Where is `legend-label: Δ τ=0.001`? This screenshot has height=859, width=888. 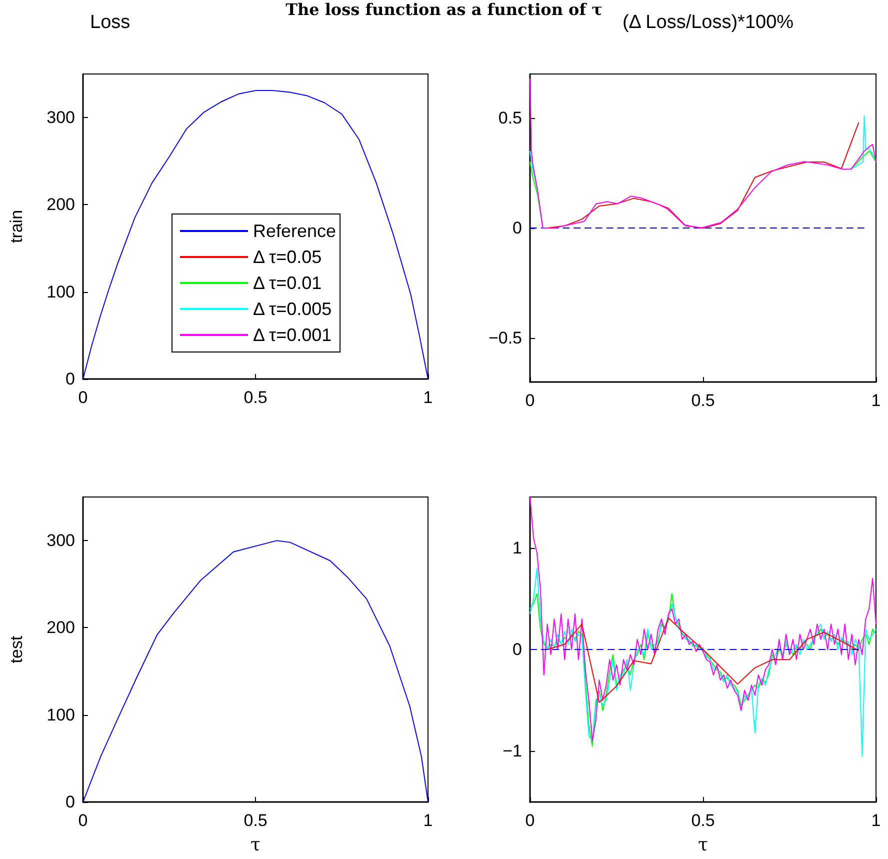 legend-label: Δ τ=0.001 is located at coordinates (292, 335).